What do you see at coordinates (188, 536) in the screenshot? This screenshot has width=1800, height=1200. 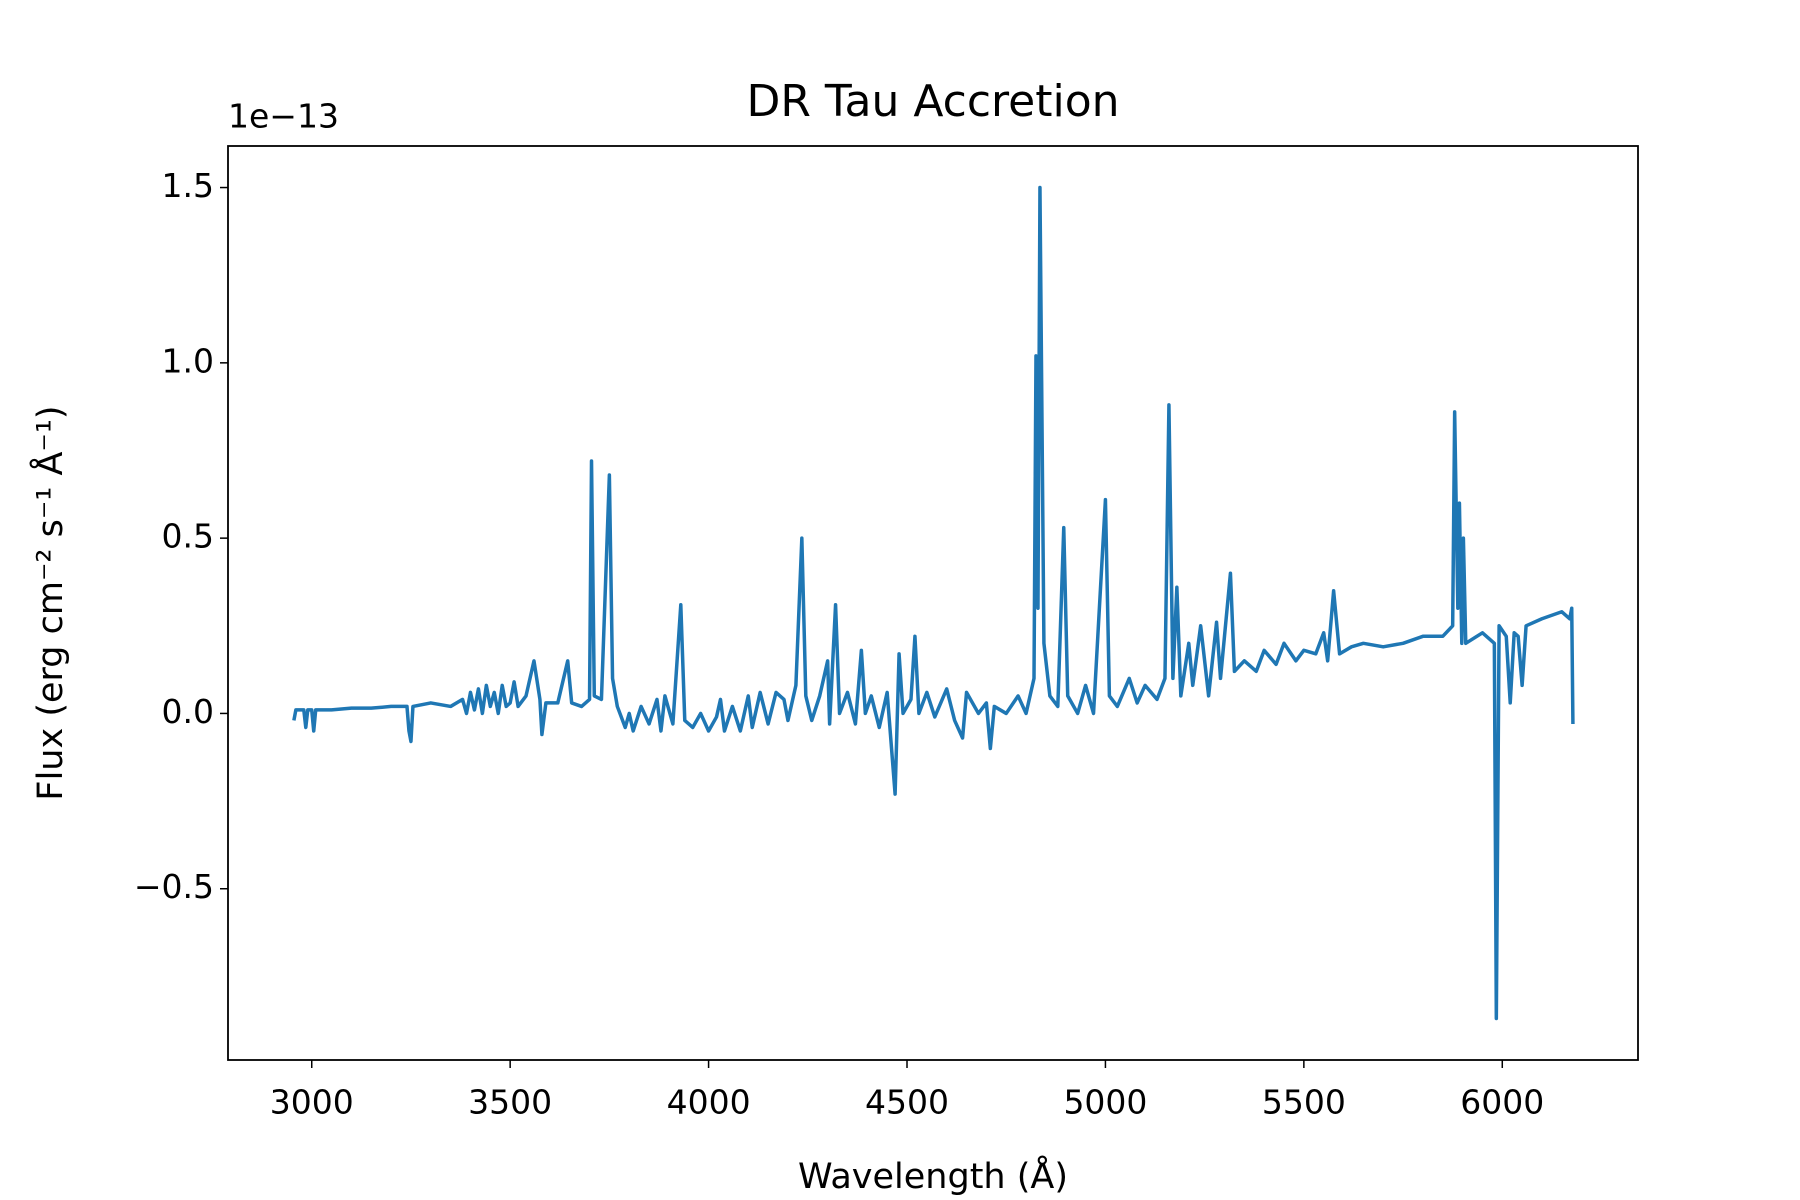 I see `y-tick-label: 0.5` at bounding box center [188, 536].